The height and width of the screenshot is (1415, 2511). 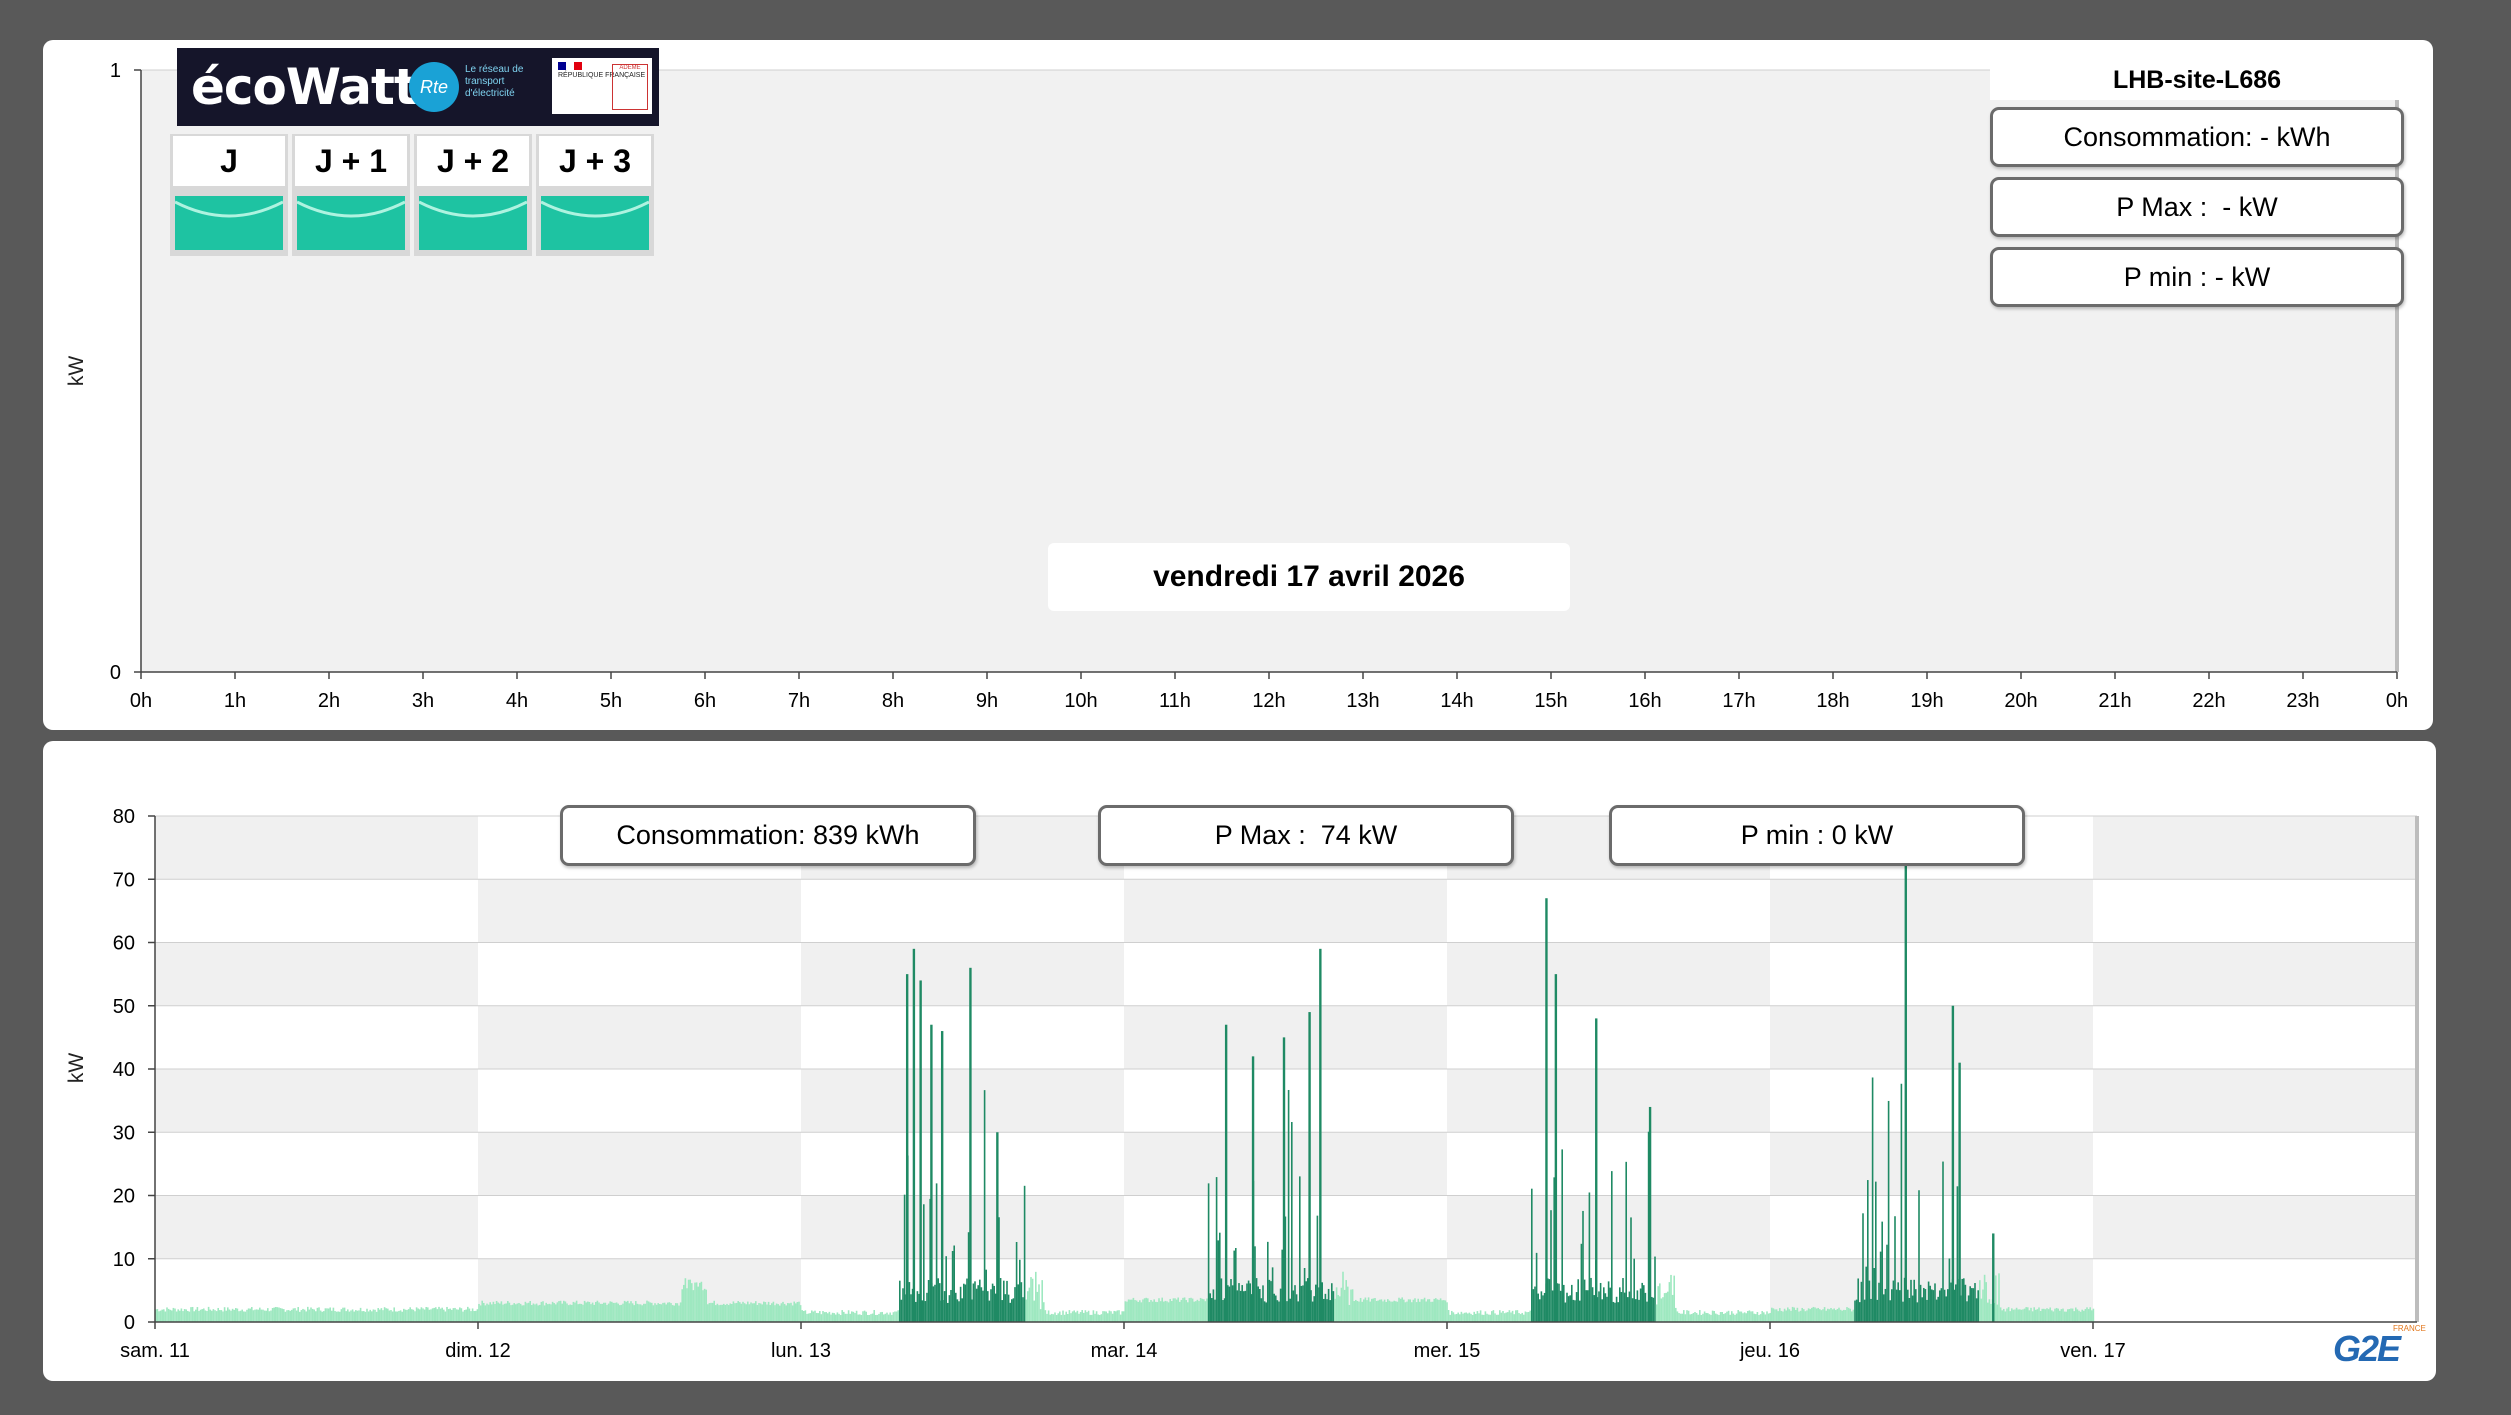 I want to click on y-axis-label: kW, so click(x=76, y=1068).